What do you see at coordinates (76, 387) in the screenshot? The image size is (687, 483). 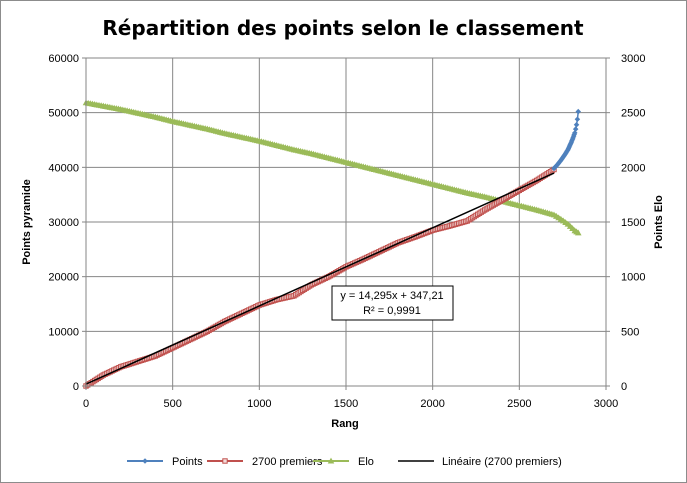 I see `y-tick-label: 0` at bounding box center [76, 387].